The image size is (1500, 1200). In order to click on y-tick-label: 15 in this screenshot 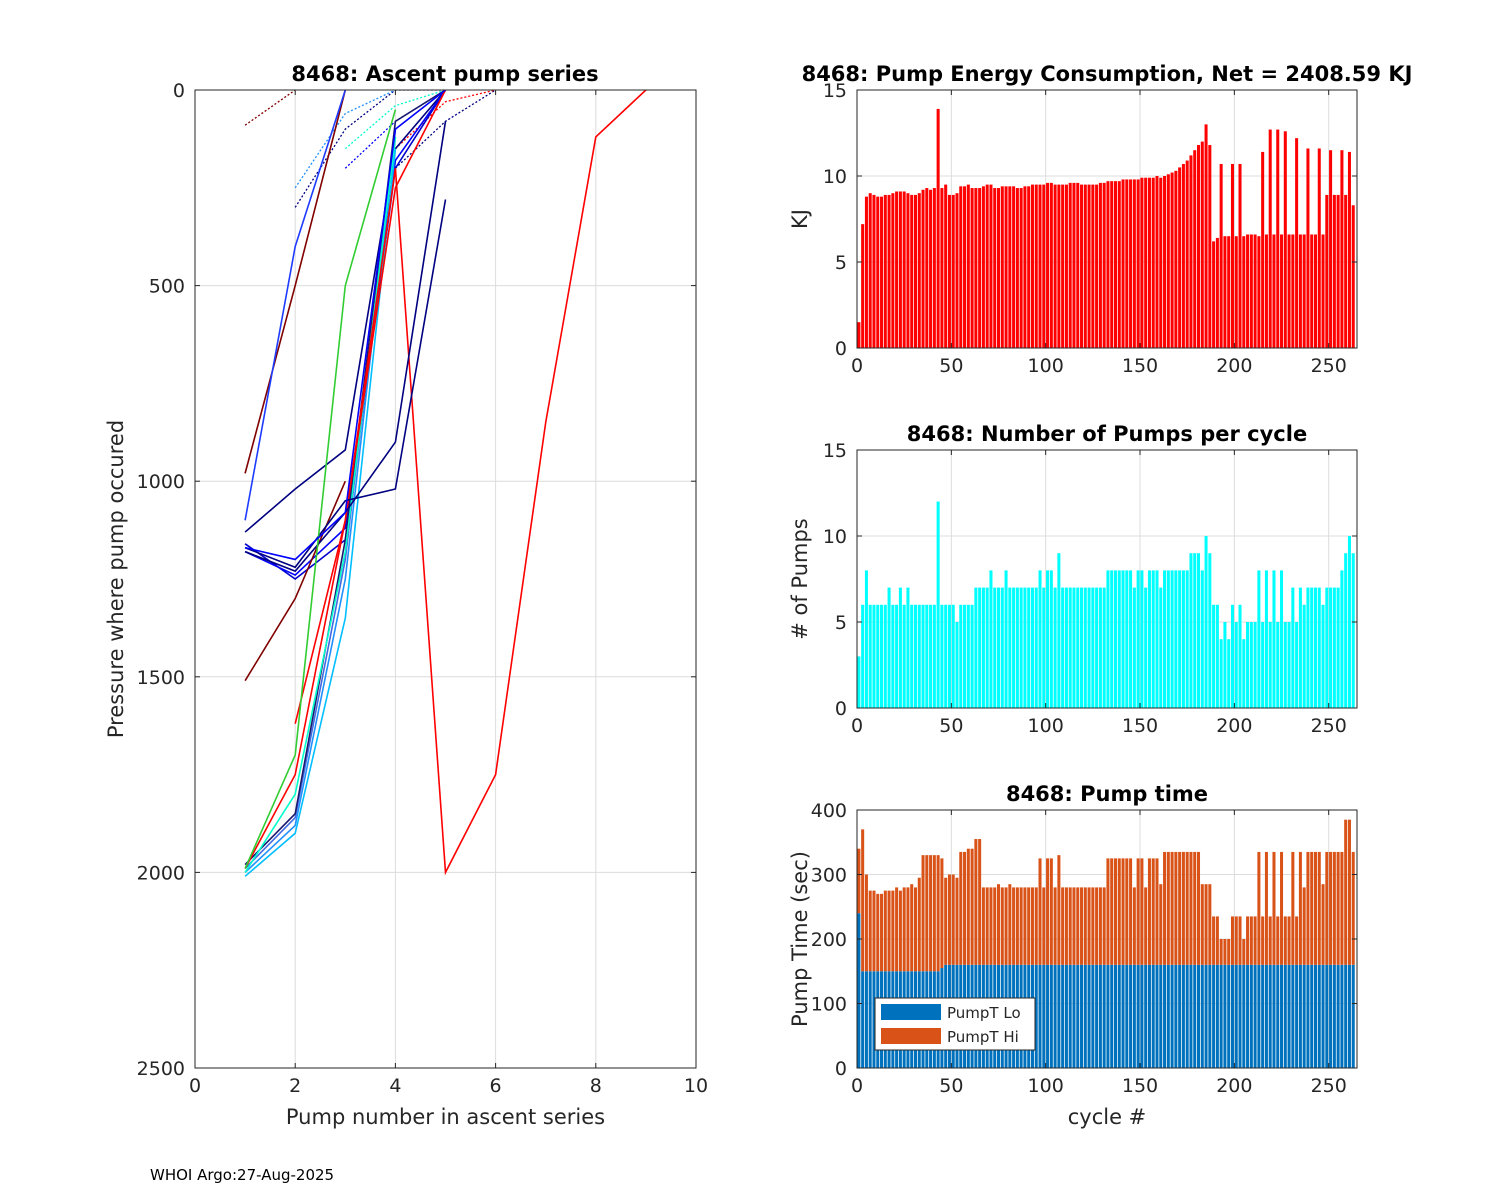, I will do `click(835, 91)`.